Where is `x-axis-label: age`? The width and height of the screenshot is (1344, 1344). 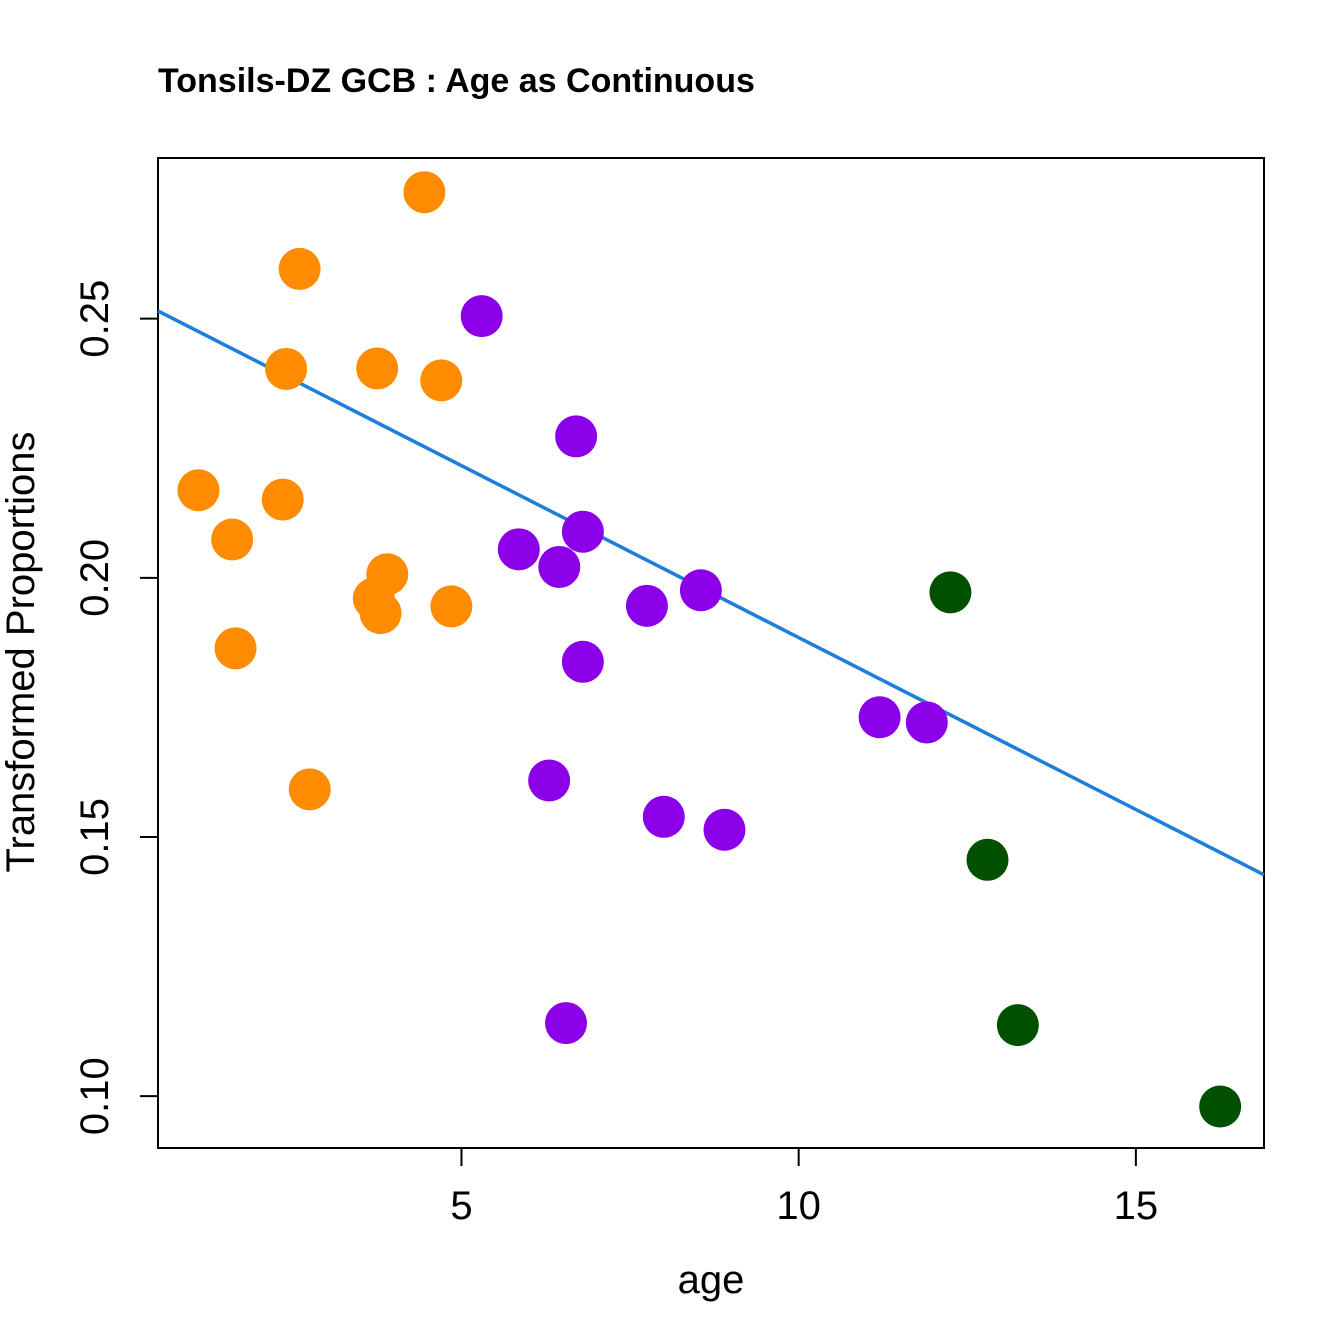
x-axis-label: age is located at coordinates (711, 1280).